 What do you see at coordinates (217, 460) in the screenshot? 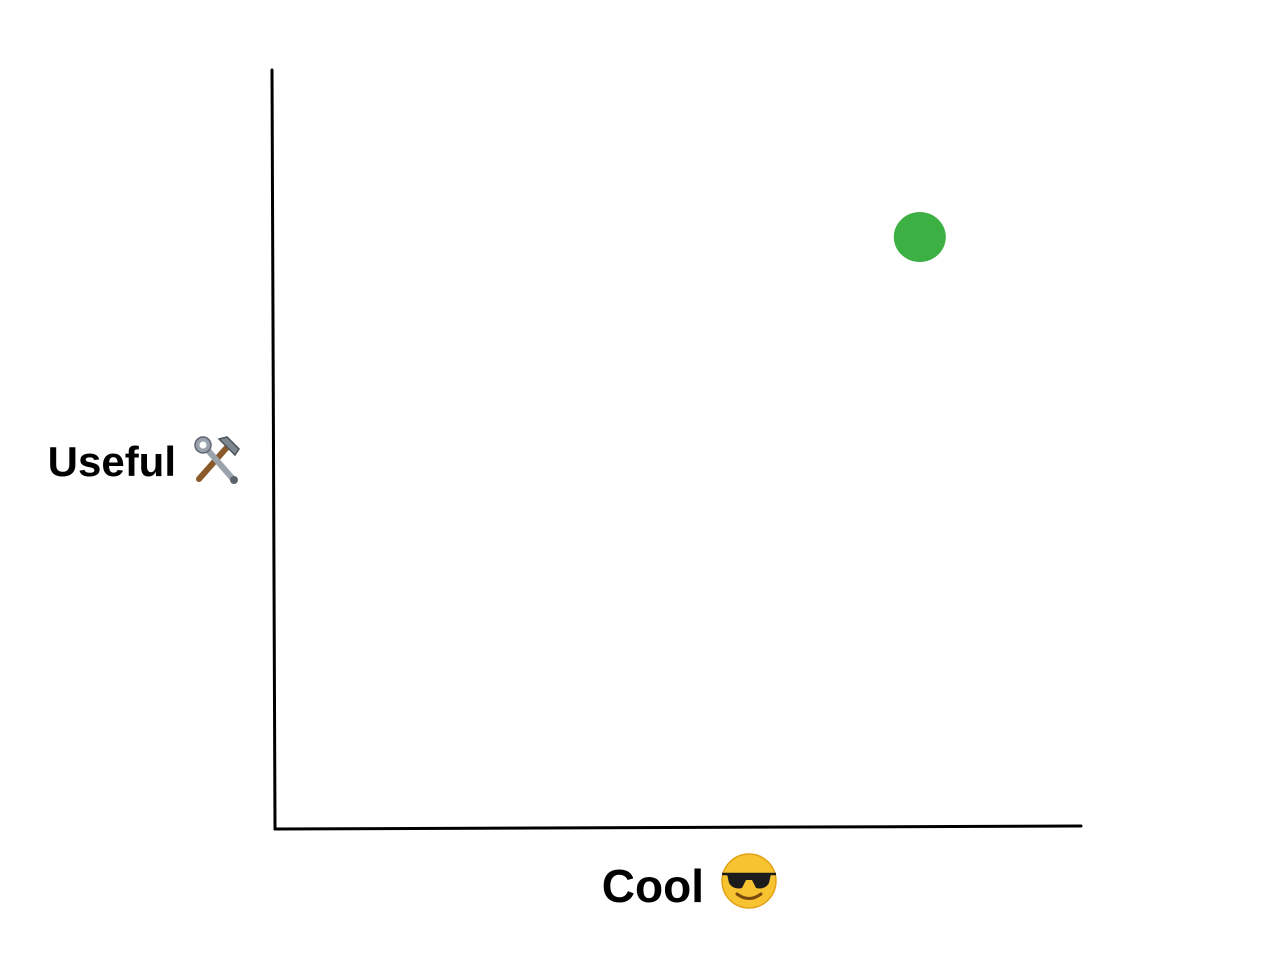
I see `hammer-and-wrench-icon` at bounding box center [217, 460].